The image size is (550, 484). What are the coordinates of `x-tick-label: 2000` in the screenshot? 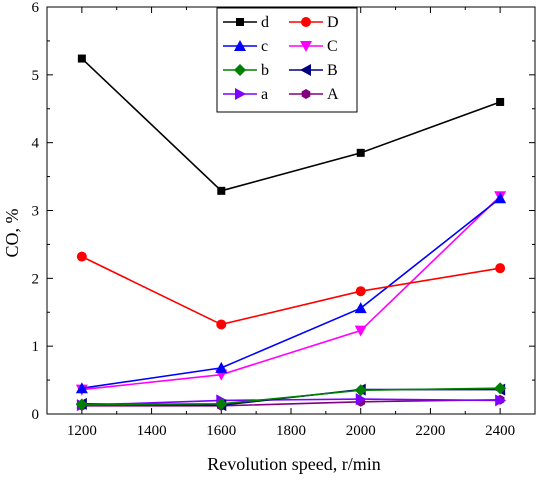 It's located at (361, 431).